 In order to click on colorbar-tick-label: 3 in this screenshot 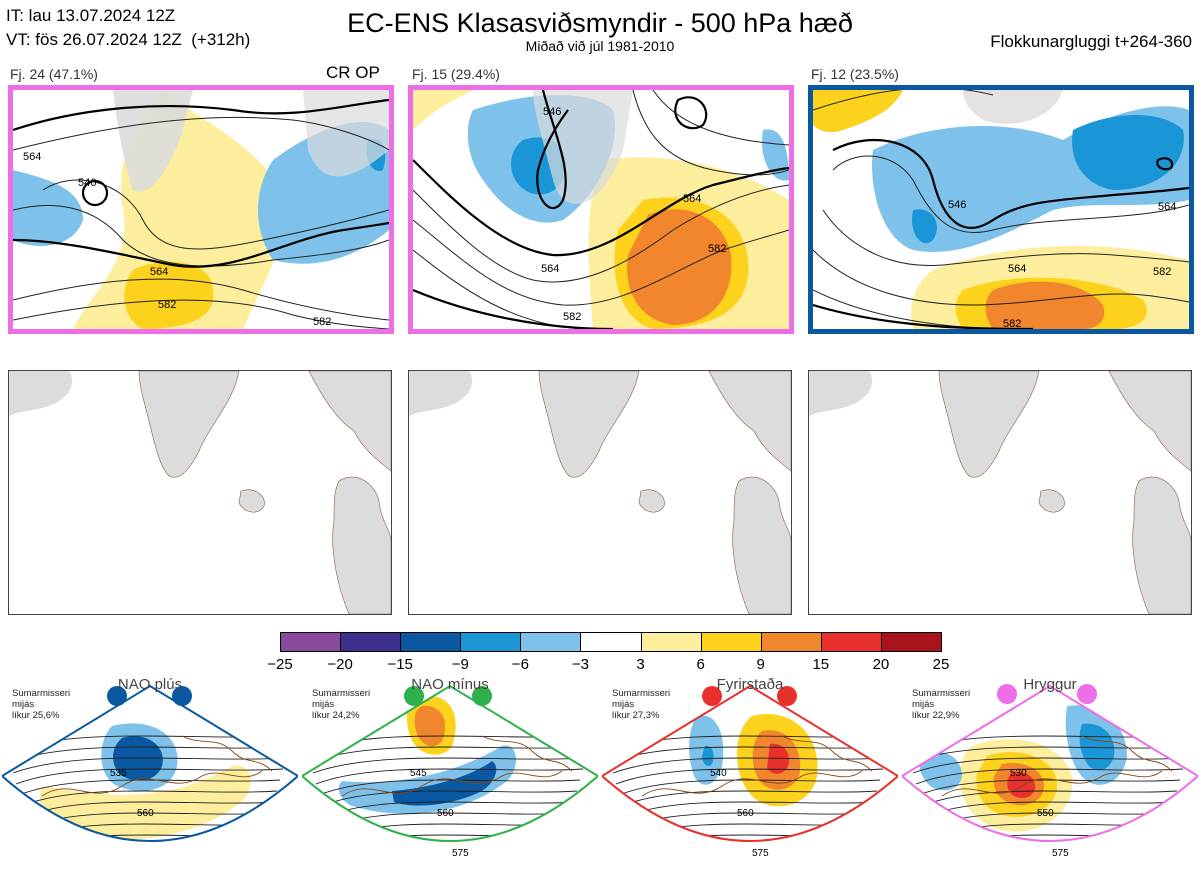, I will do `click(640, 664)`.